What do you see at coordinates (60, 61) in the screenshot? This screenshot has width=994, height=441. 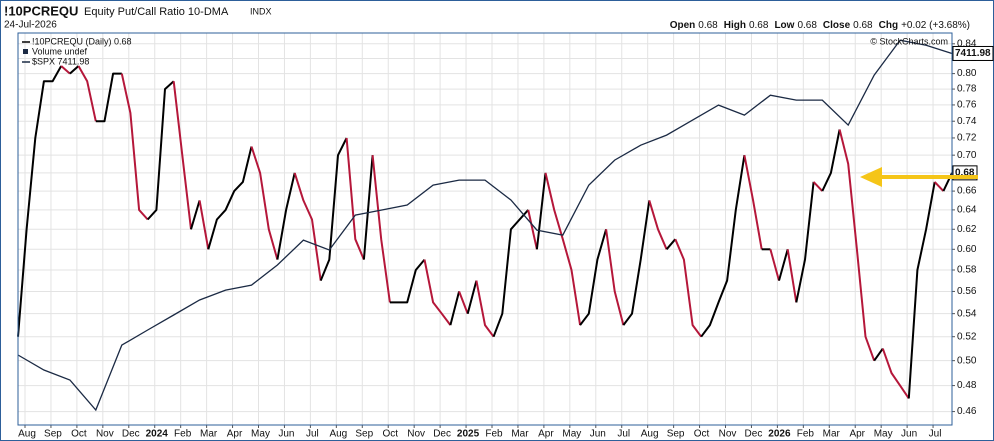 I see `legend-label: $SPX 7411.98` at bounding box center [60, 61].